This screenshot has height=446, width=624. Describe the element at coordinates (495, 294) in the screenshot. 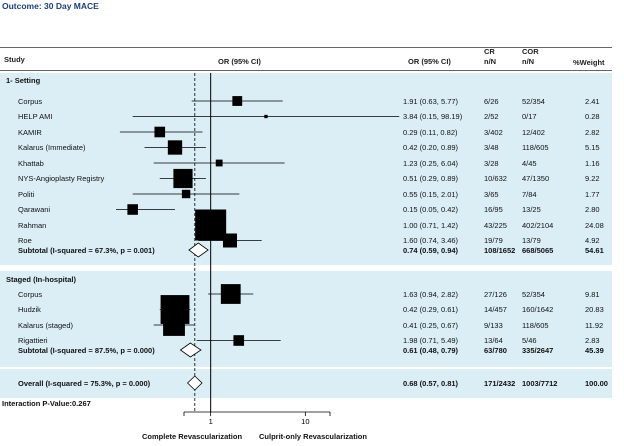

I see `g2-study-1-cr: 27/126` at that location.